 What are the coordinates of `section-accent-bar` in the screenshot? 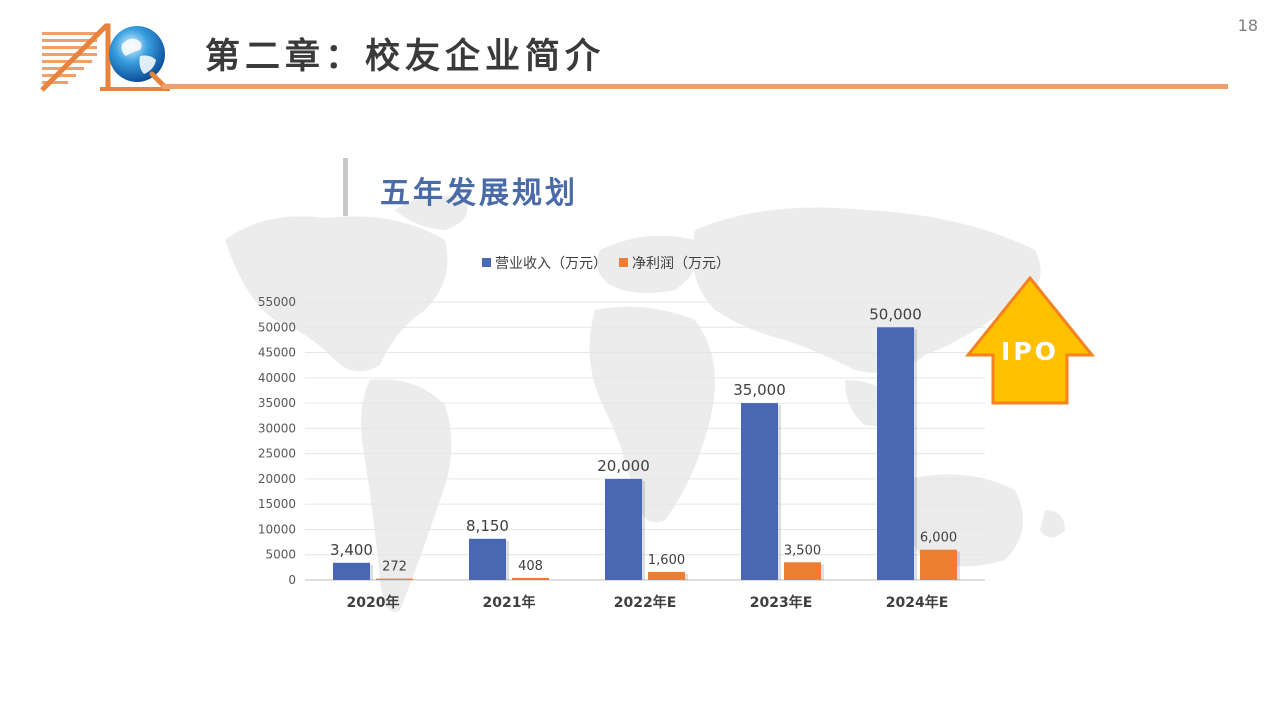 It's located at (345, 187).